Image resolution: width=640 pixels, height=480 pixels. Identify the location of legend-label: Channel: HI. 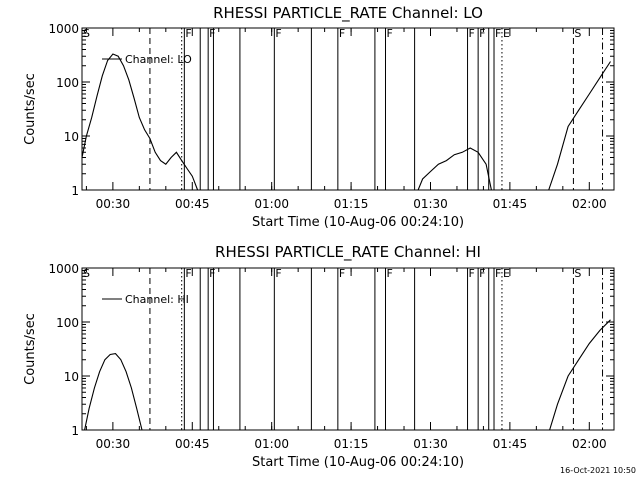
(157, 299).